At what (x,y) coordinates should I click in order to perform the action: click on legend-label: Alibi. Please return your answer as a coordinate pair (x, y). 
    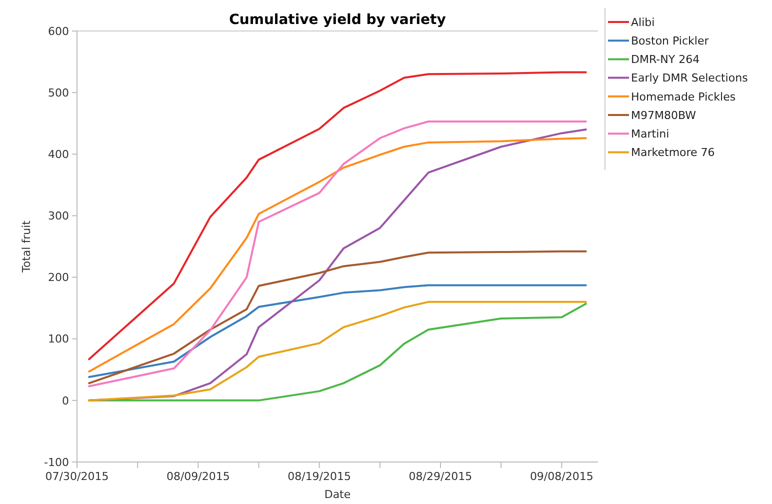
    Looking at the image, I should click on (643, 22).